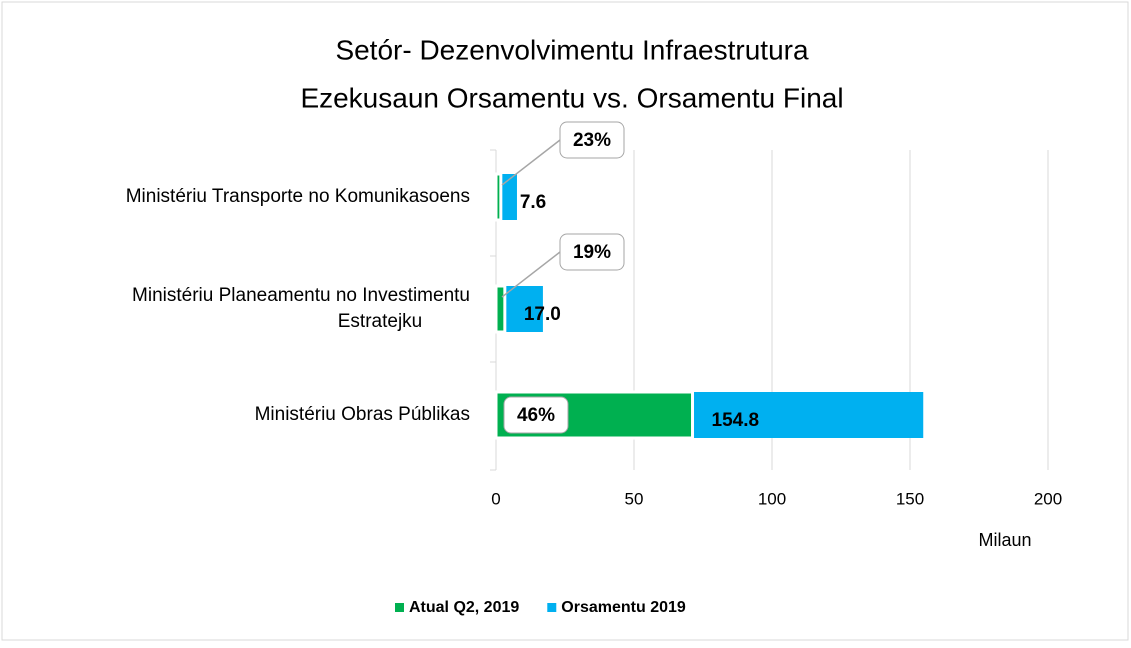 The width and height of the screenshot is (1131, 648). I want to click on chart-title: Ezekusaun Orsamentu vs. Orsamentu Final, so click(571, 97).